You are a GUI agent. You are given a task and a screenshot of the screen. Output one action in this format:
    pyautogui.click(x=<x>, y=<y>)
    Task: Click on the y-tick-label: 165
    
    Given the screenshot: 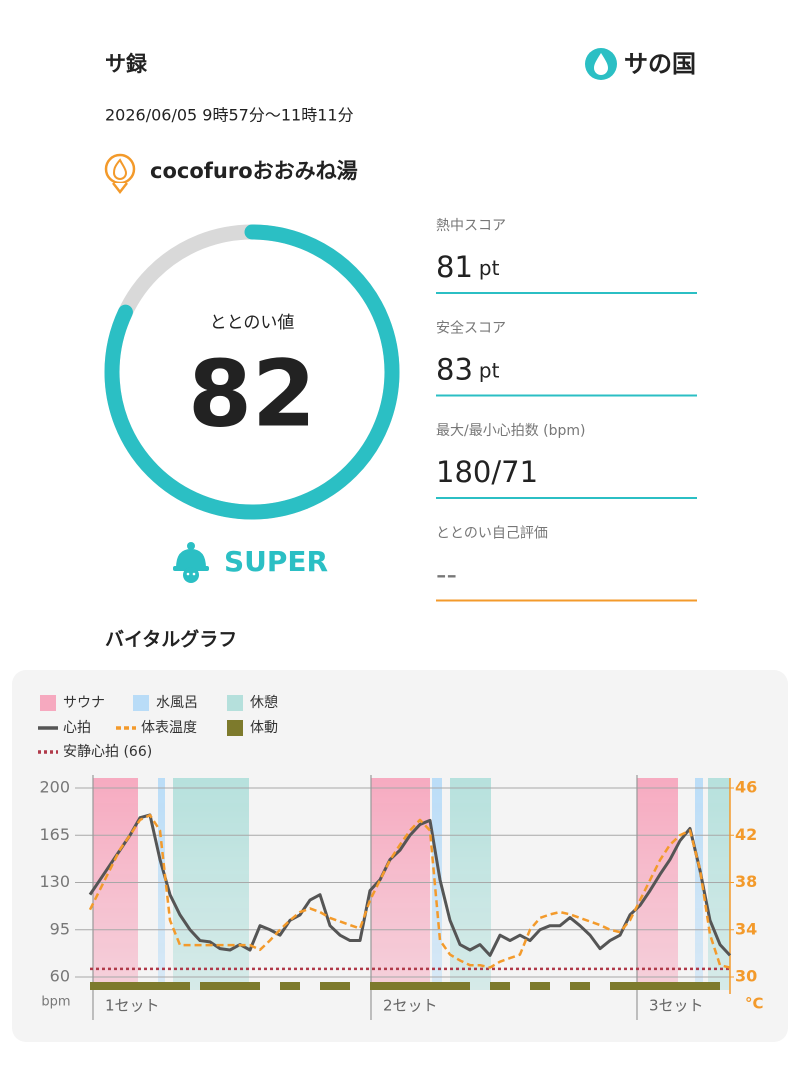 What is the action you would take?
    pyautogui.click(x=54, y=834)
    